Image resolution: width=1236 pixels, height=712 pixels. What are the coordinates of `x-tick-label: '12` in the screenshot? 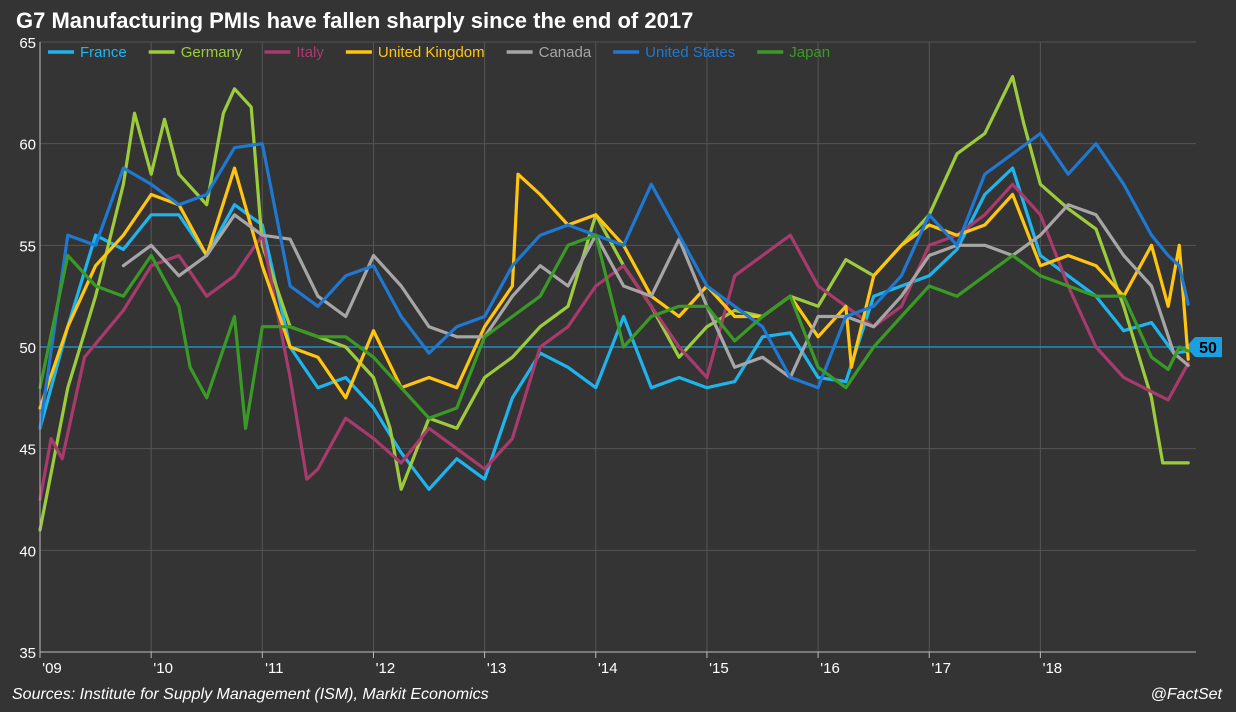 It's located at (386, 668).